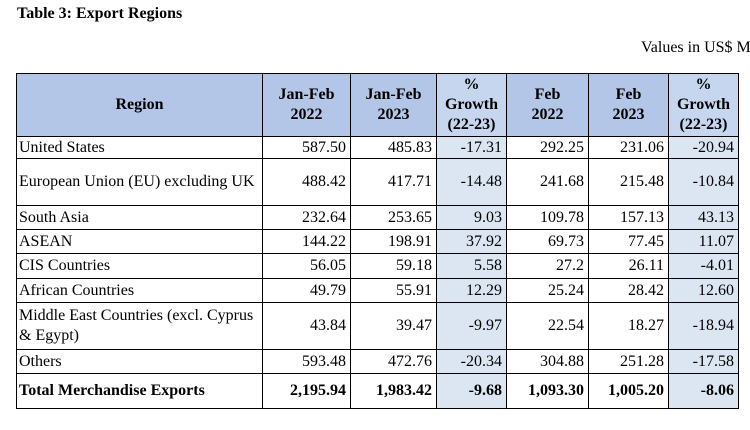  I want to click on feb-2022-cell: 109.78, so click(547, 217).